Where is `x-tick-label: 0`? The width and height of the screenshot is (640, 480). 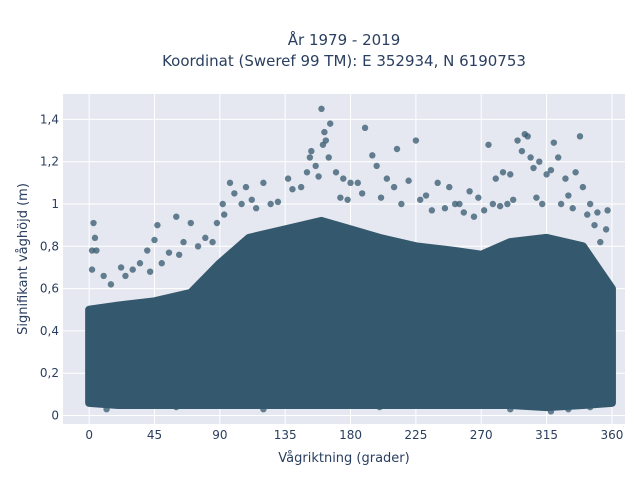 x-tick-label: 0 is located at coordinates (89, 435).